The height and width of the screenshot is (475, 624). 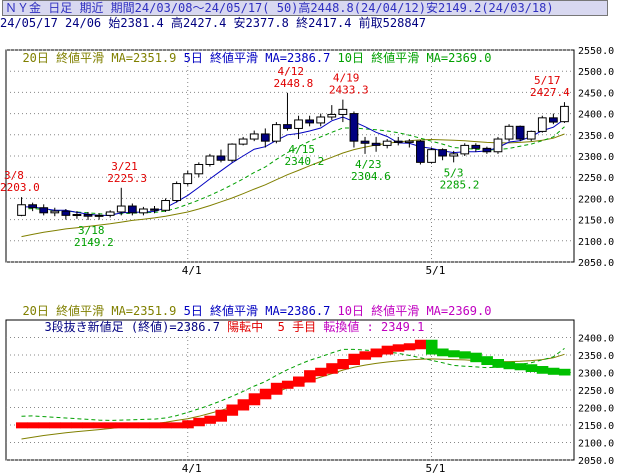 What do you see at coordinates (91, 230) in the screenshot?
I see `annotation-date: 3/18` at bounding box center [91, 230].